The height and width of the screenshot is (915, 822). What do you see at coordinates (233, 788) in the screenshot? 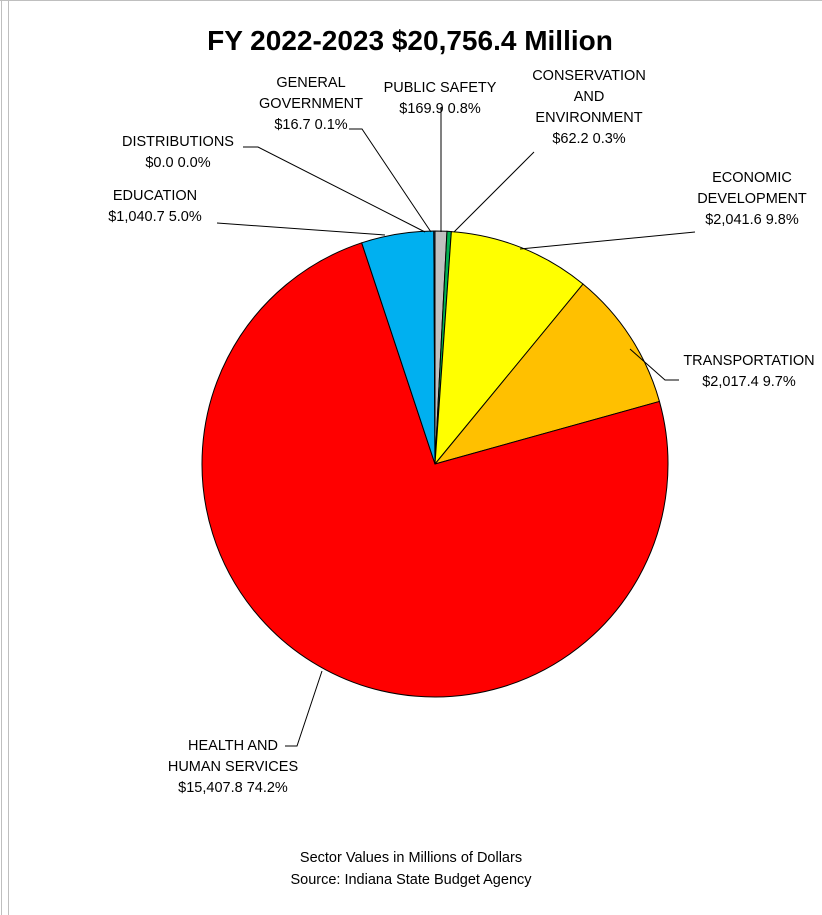
I see `slice-value-label: $15,407.8 74.2%` at bounding box center [233, 788].